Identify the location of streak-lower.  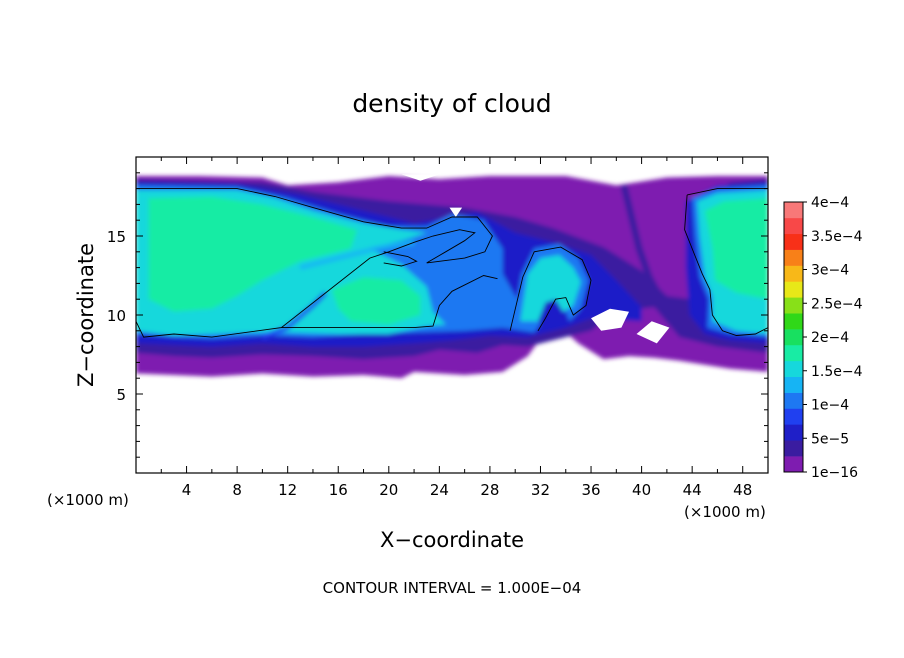
(294, 315).